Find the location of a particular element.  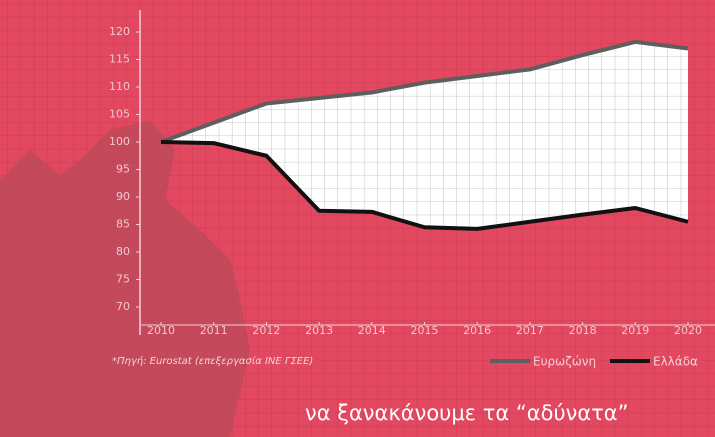

x-tick-label: 2016 is located at coordinates (477, 330).